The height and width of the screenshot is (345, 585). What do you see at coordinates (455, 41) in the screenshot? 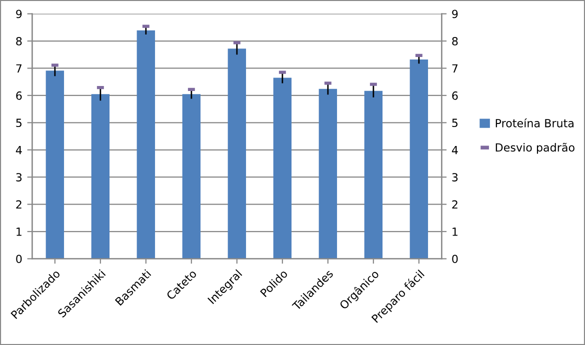
I see `y2-tick-label: 8` at bounding box center [455, 41].